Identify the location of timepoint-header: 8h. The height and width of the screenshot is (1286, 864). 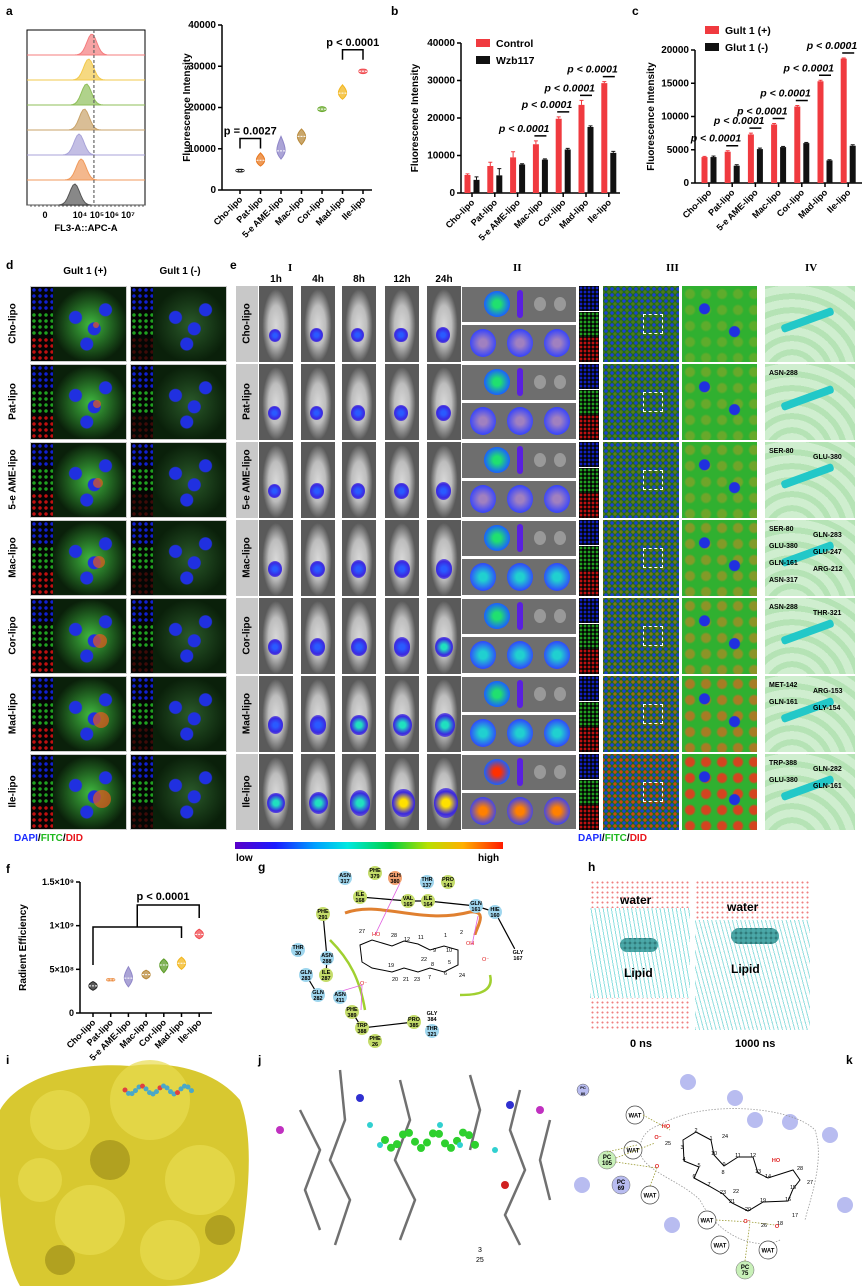
(359, 279).